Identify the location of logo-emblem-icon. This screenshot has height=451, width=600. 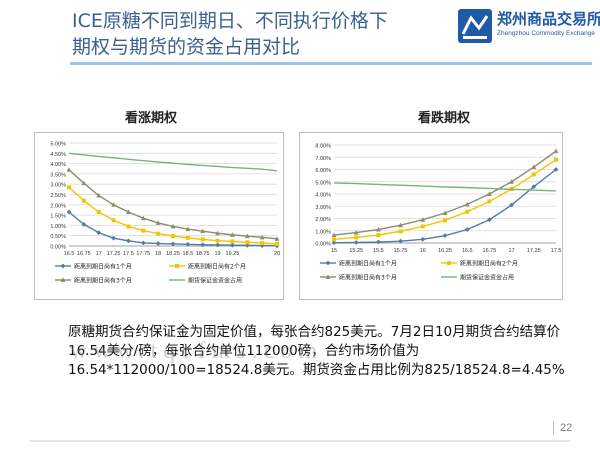
(475, 26).